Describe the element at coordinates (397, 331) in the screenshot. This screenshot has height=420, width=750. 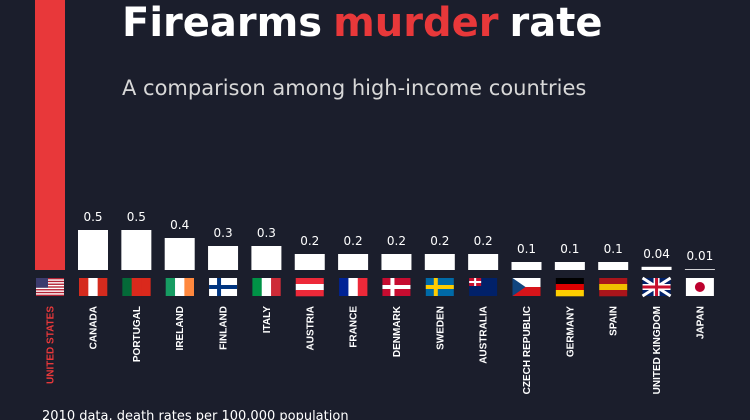
I see `x-tick-label: DENMARK` at that location.